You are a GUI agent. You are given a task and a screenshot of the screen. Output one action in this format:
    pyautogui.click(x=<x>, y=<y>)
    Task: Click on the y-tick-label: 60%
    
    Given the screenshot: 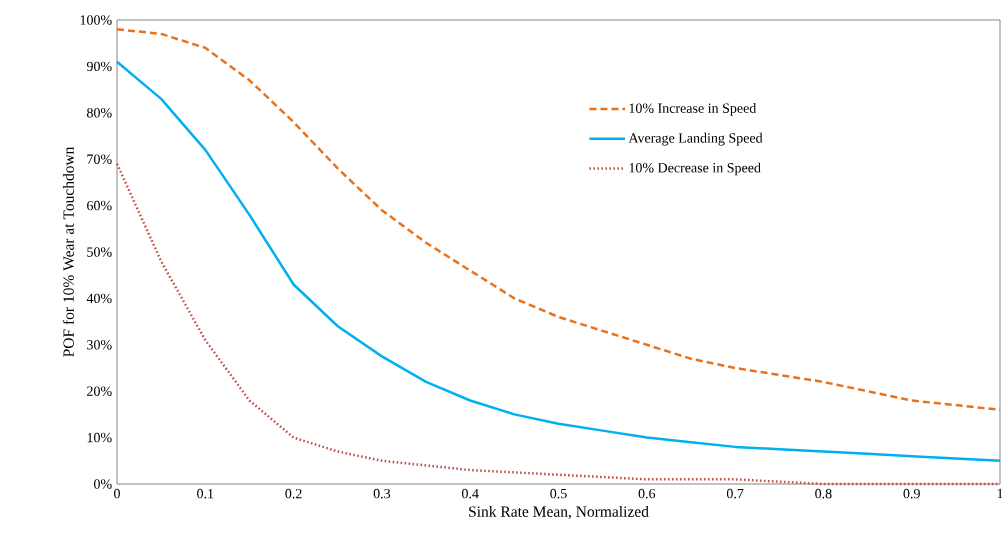 What is the action you would take?
    pyautogui.click(x=99, y=205)
    